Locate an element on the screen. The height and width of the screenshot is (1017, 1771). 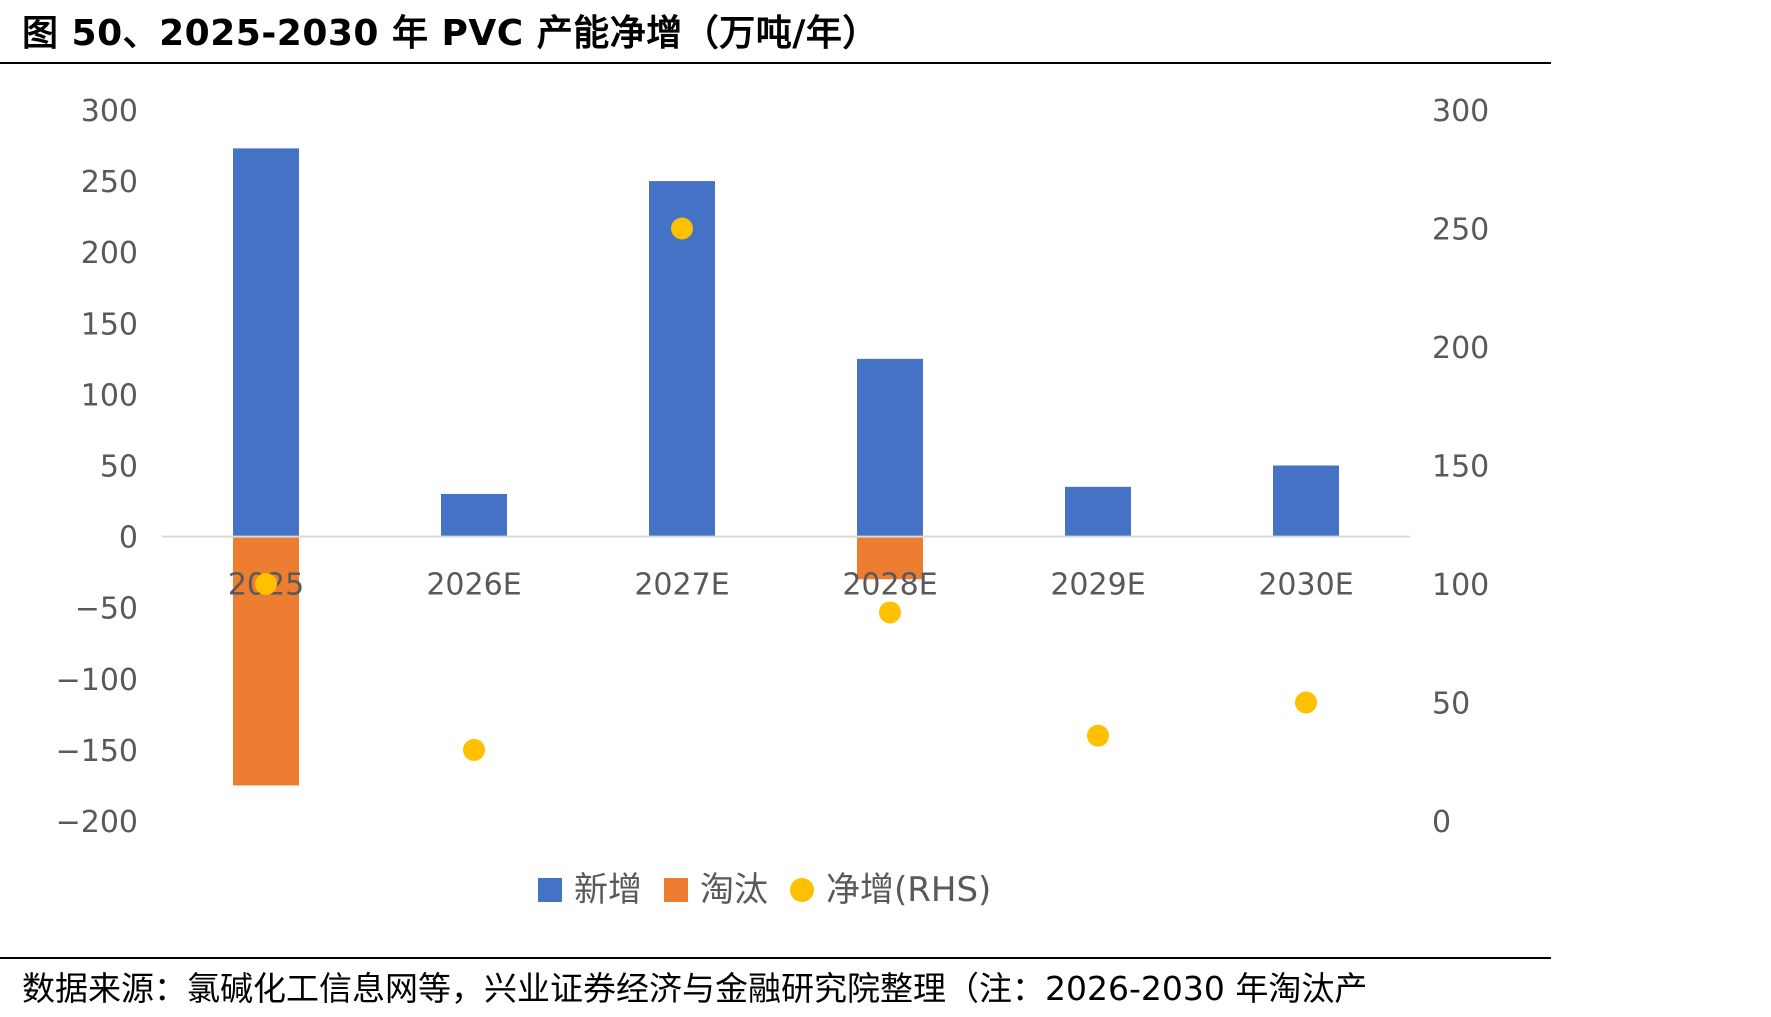
left-tick-label: 0 is located at coordinates (128, 538).